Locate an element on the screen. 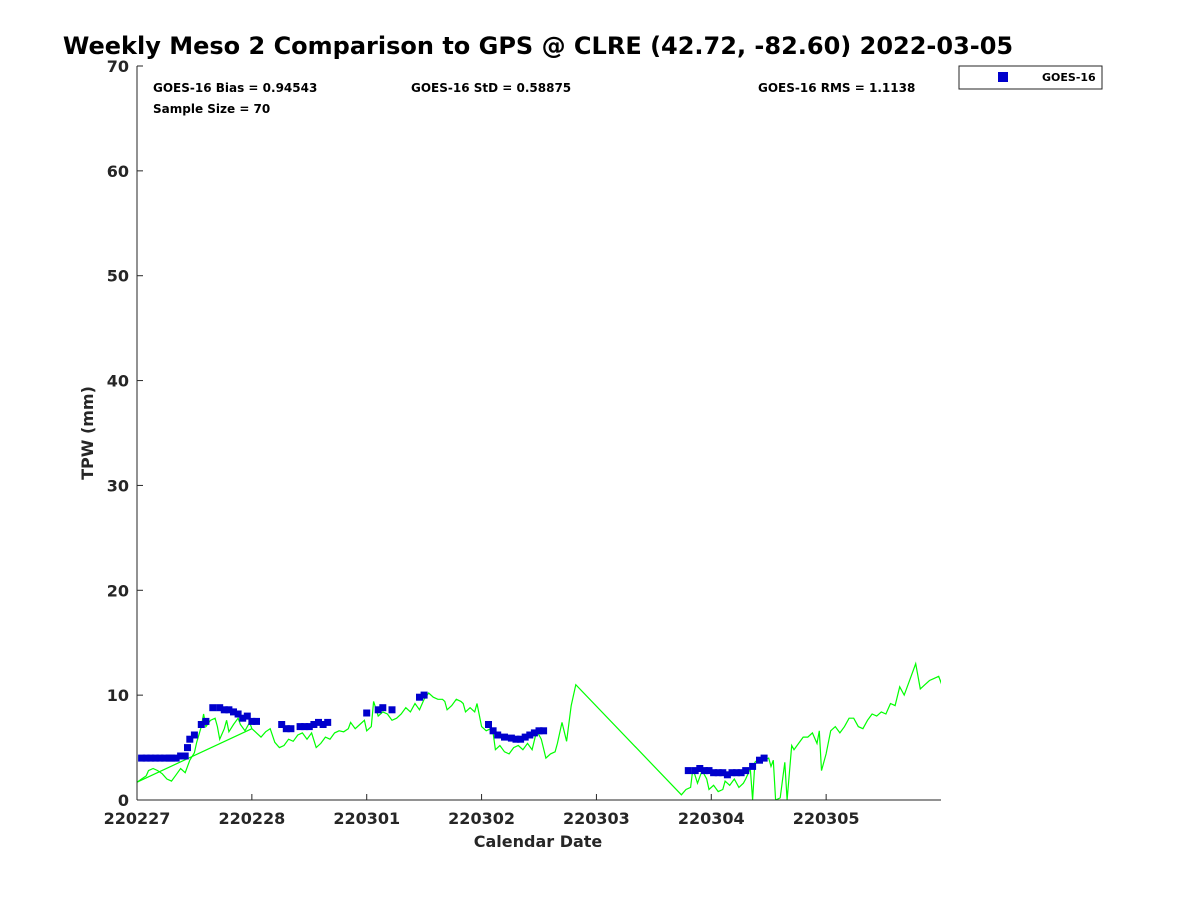 This screenshot has height=900, width=1200. y-tick-label: 60 is located at coordinates (118, 171).